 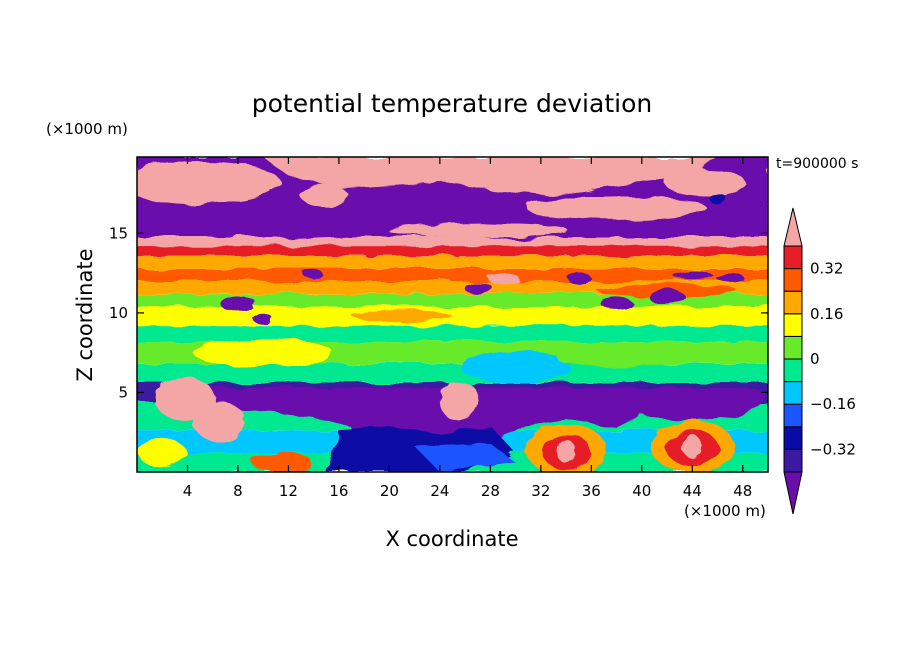 What do you see at coordinates (817, 164) in the screenshot?
I see `time-label: t=900000 s` at bounding box center [817, 164].